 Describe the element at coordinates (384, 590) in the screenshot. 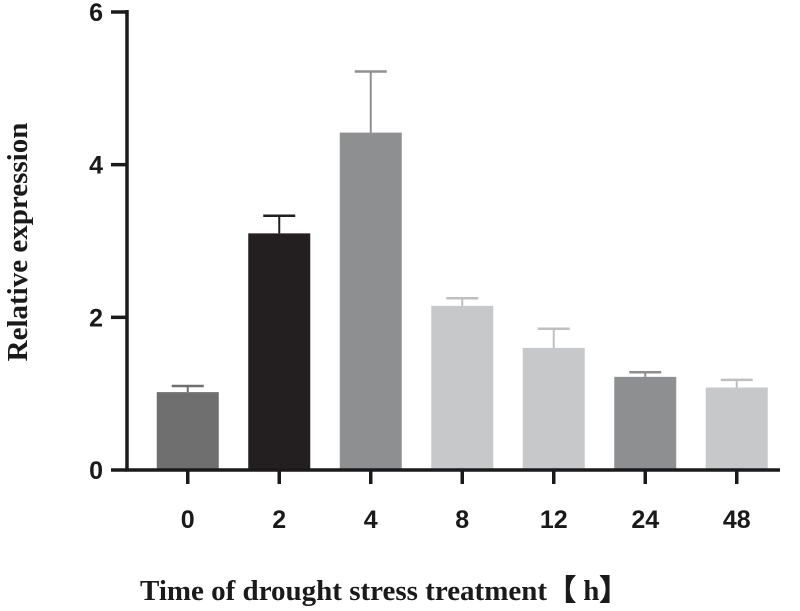

I see `x-axis-title: Time of drought stress treatment【 h】` at that location.